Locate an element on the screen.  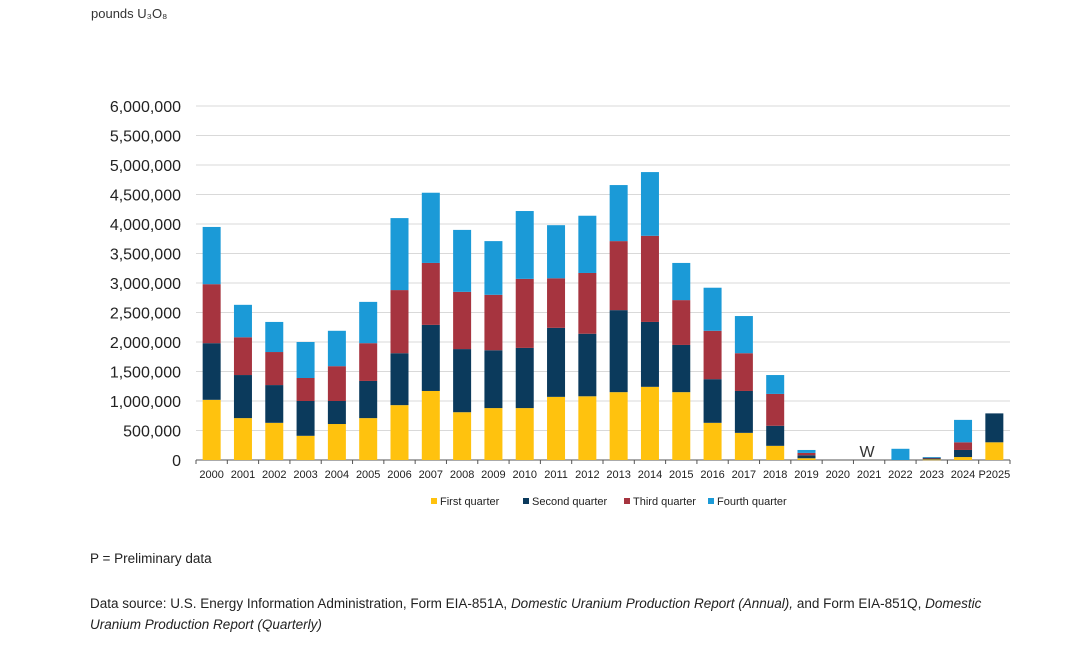
x-tick-label: 2018 is located at coordinates (775, 475).